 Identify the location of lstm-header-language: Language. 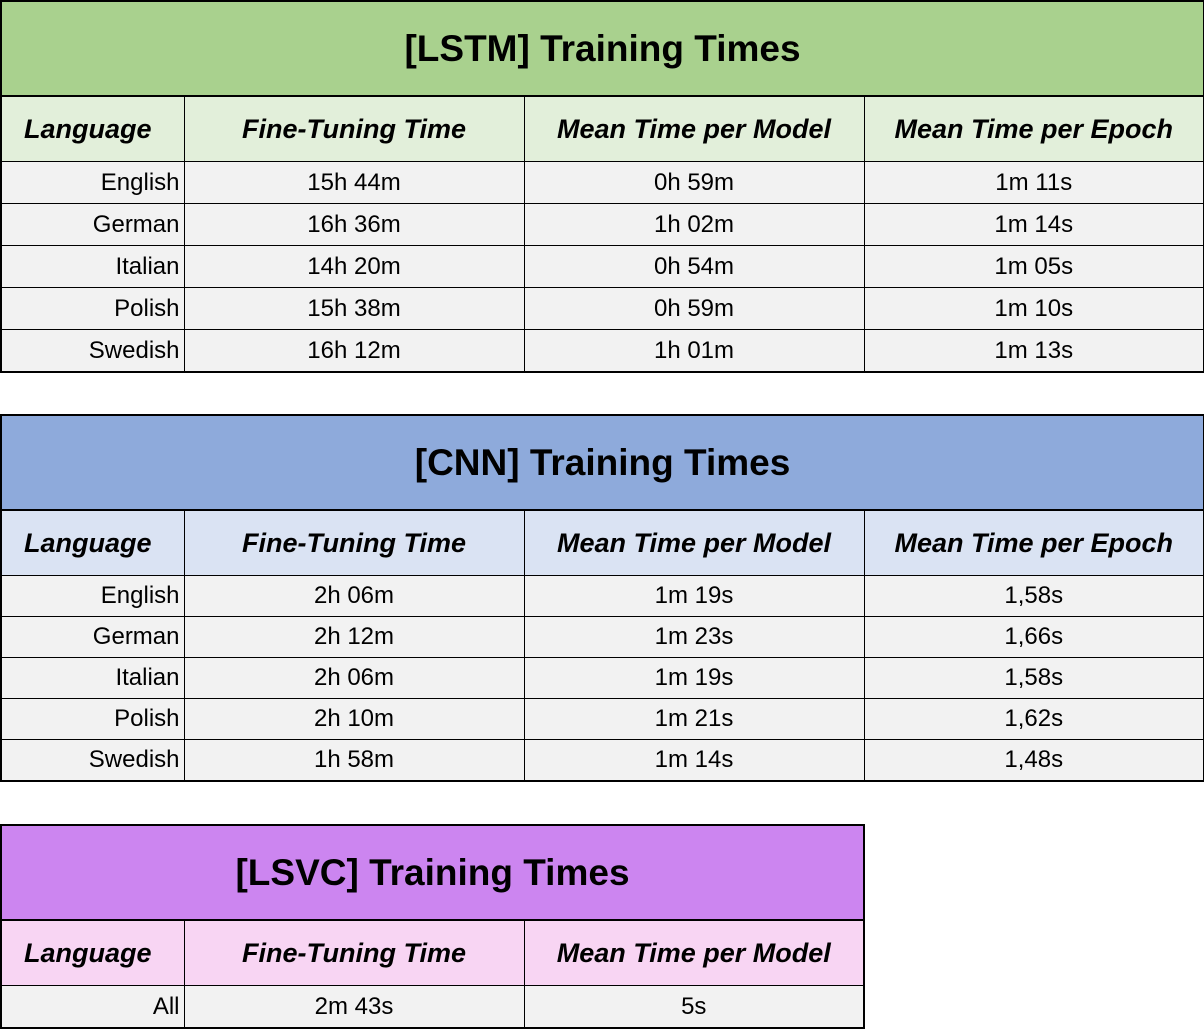
(92, 128).